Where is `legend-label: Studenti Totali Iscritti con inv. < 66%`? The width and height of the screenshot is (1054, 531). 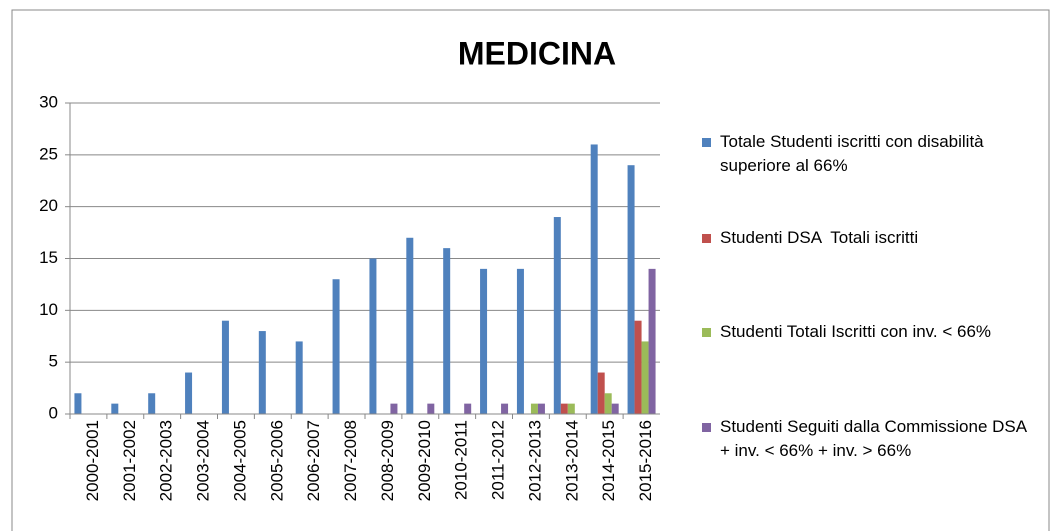 legend-label: Studenti Totali Iscritti con inv. < 66% is located at coordinates (856, 331).